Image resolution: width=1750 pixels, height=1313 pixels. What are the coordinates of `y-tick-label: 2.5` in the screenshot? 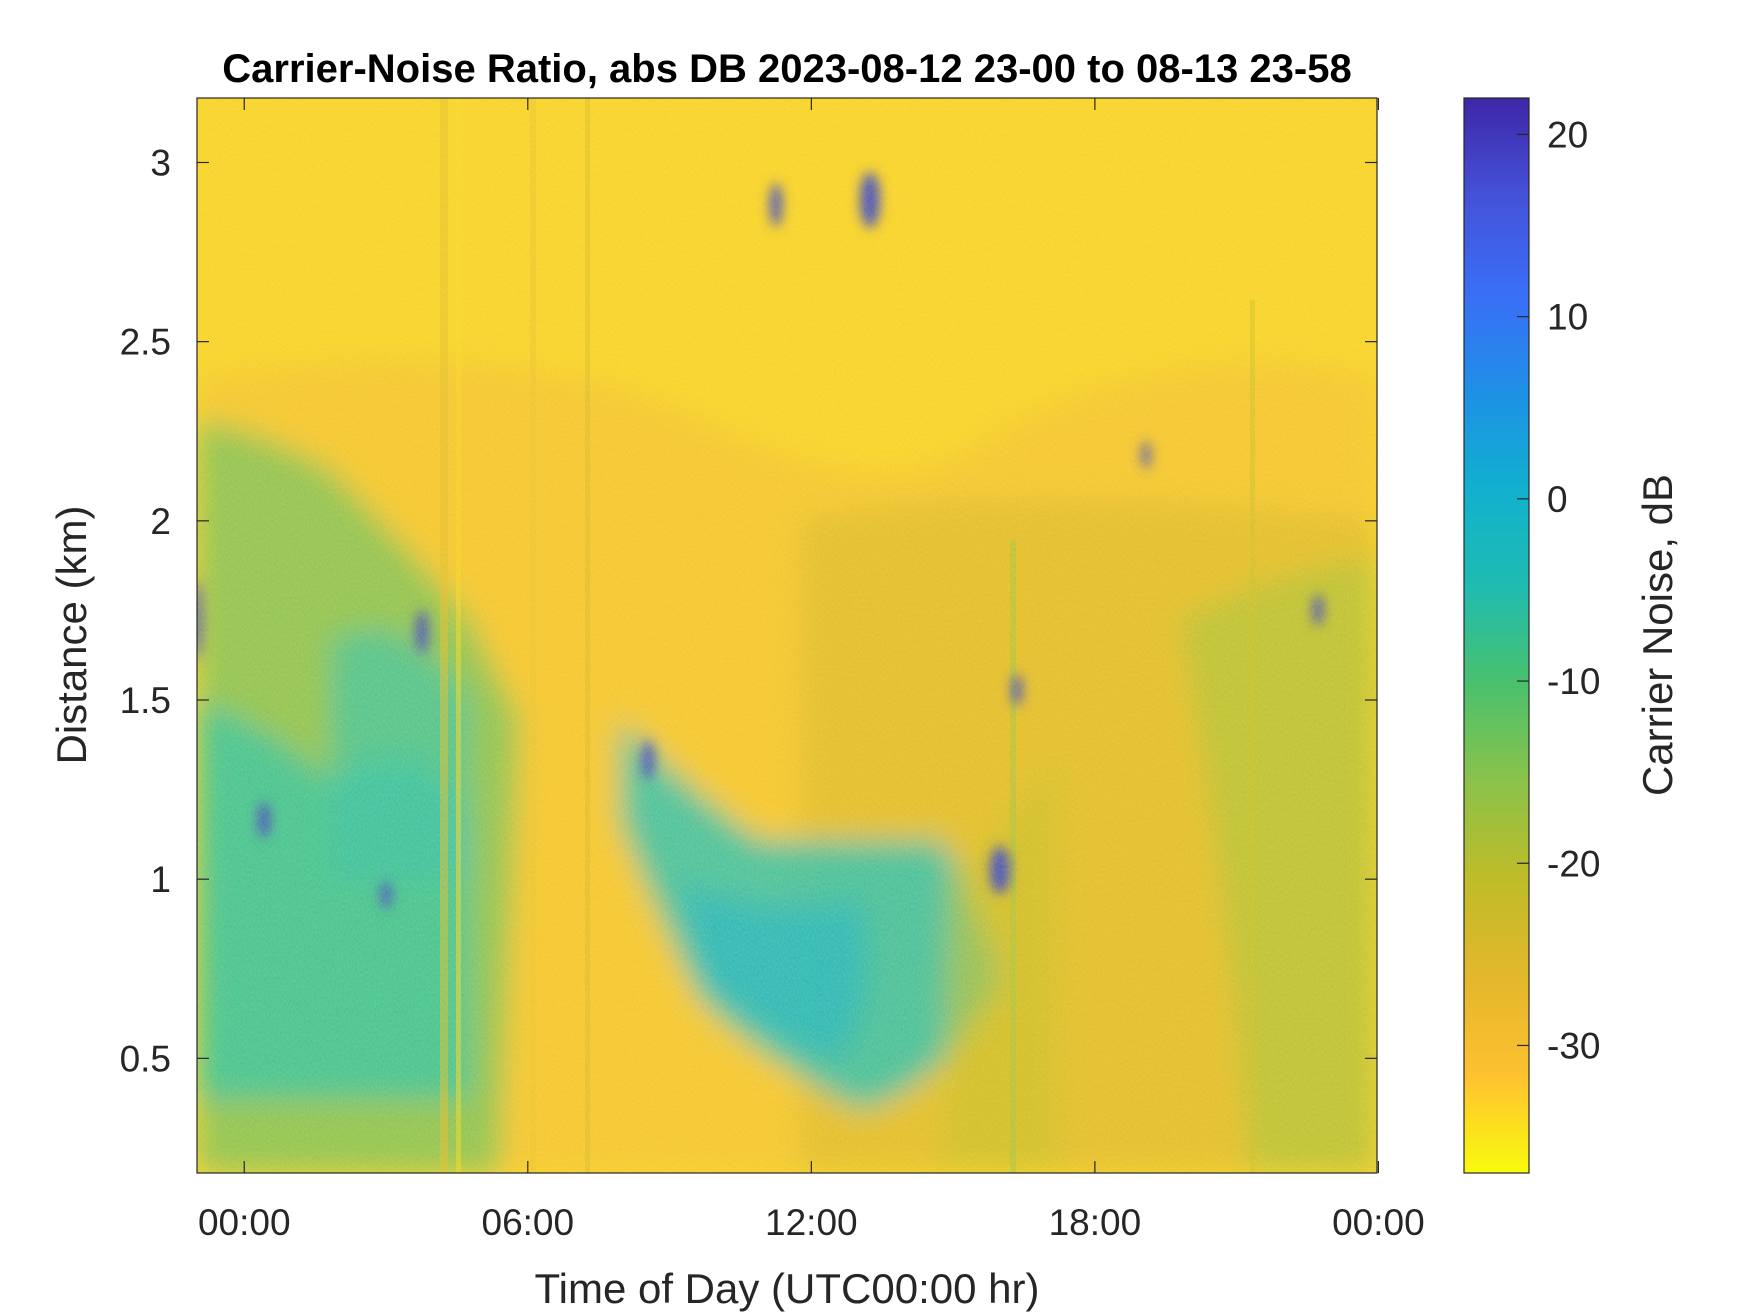 It's located at (145, 342).